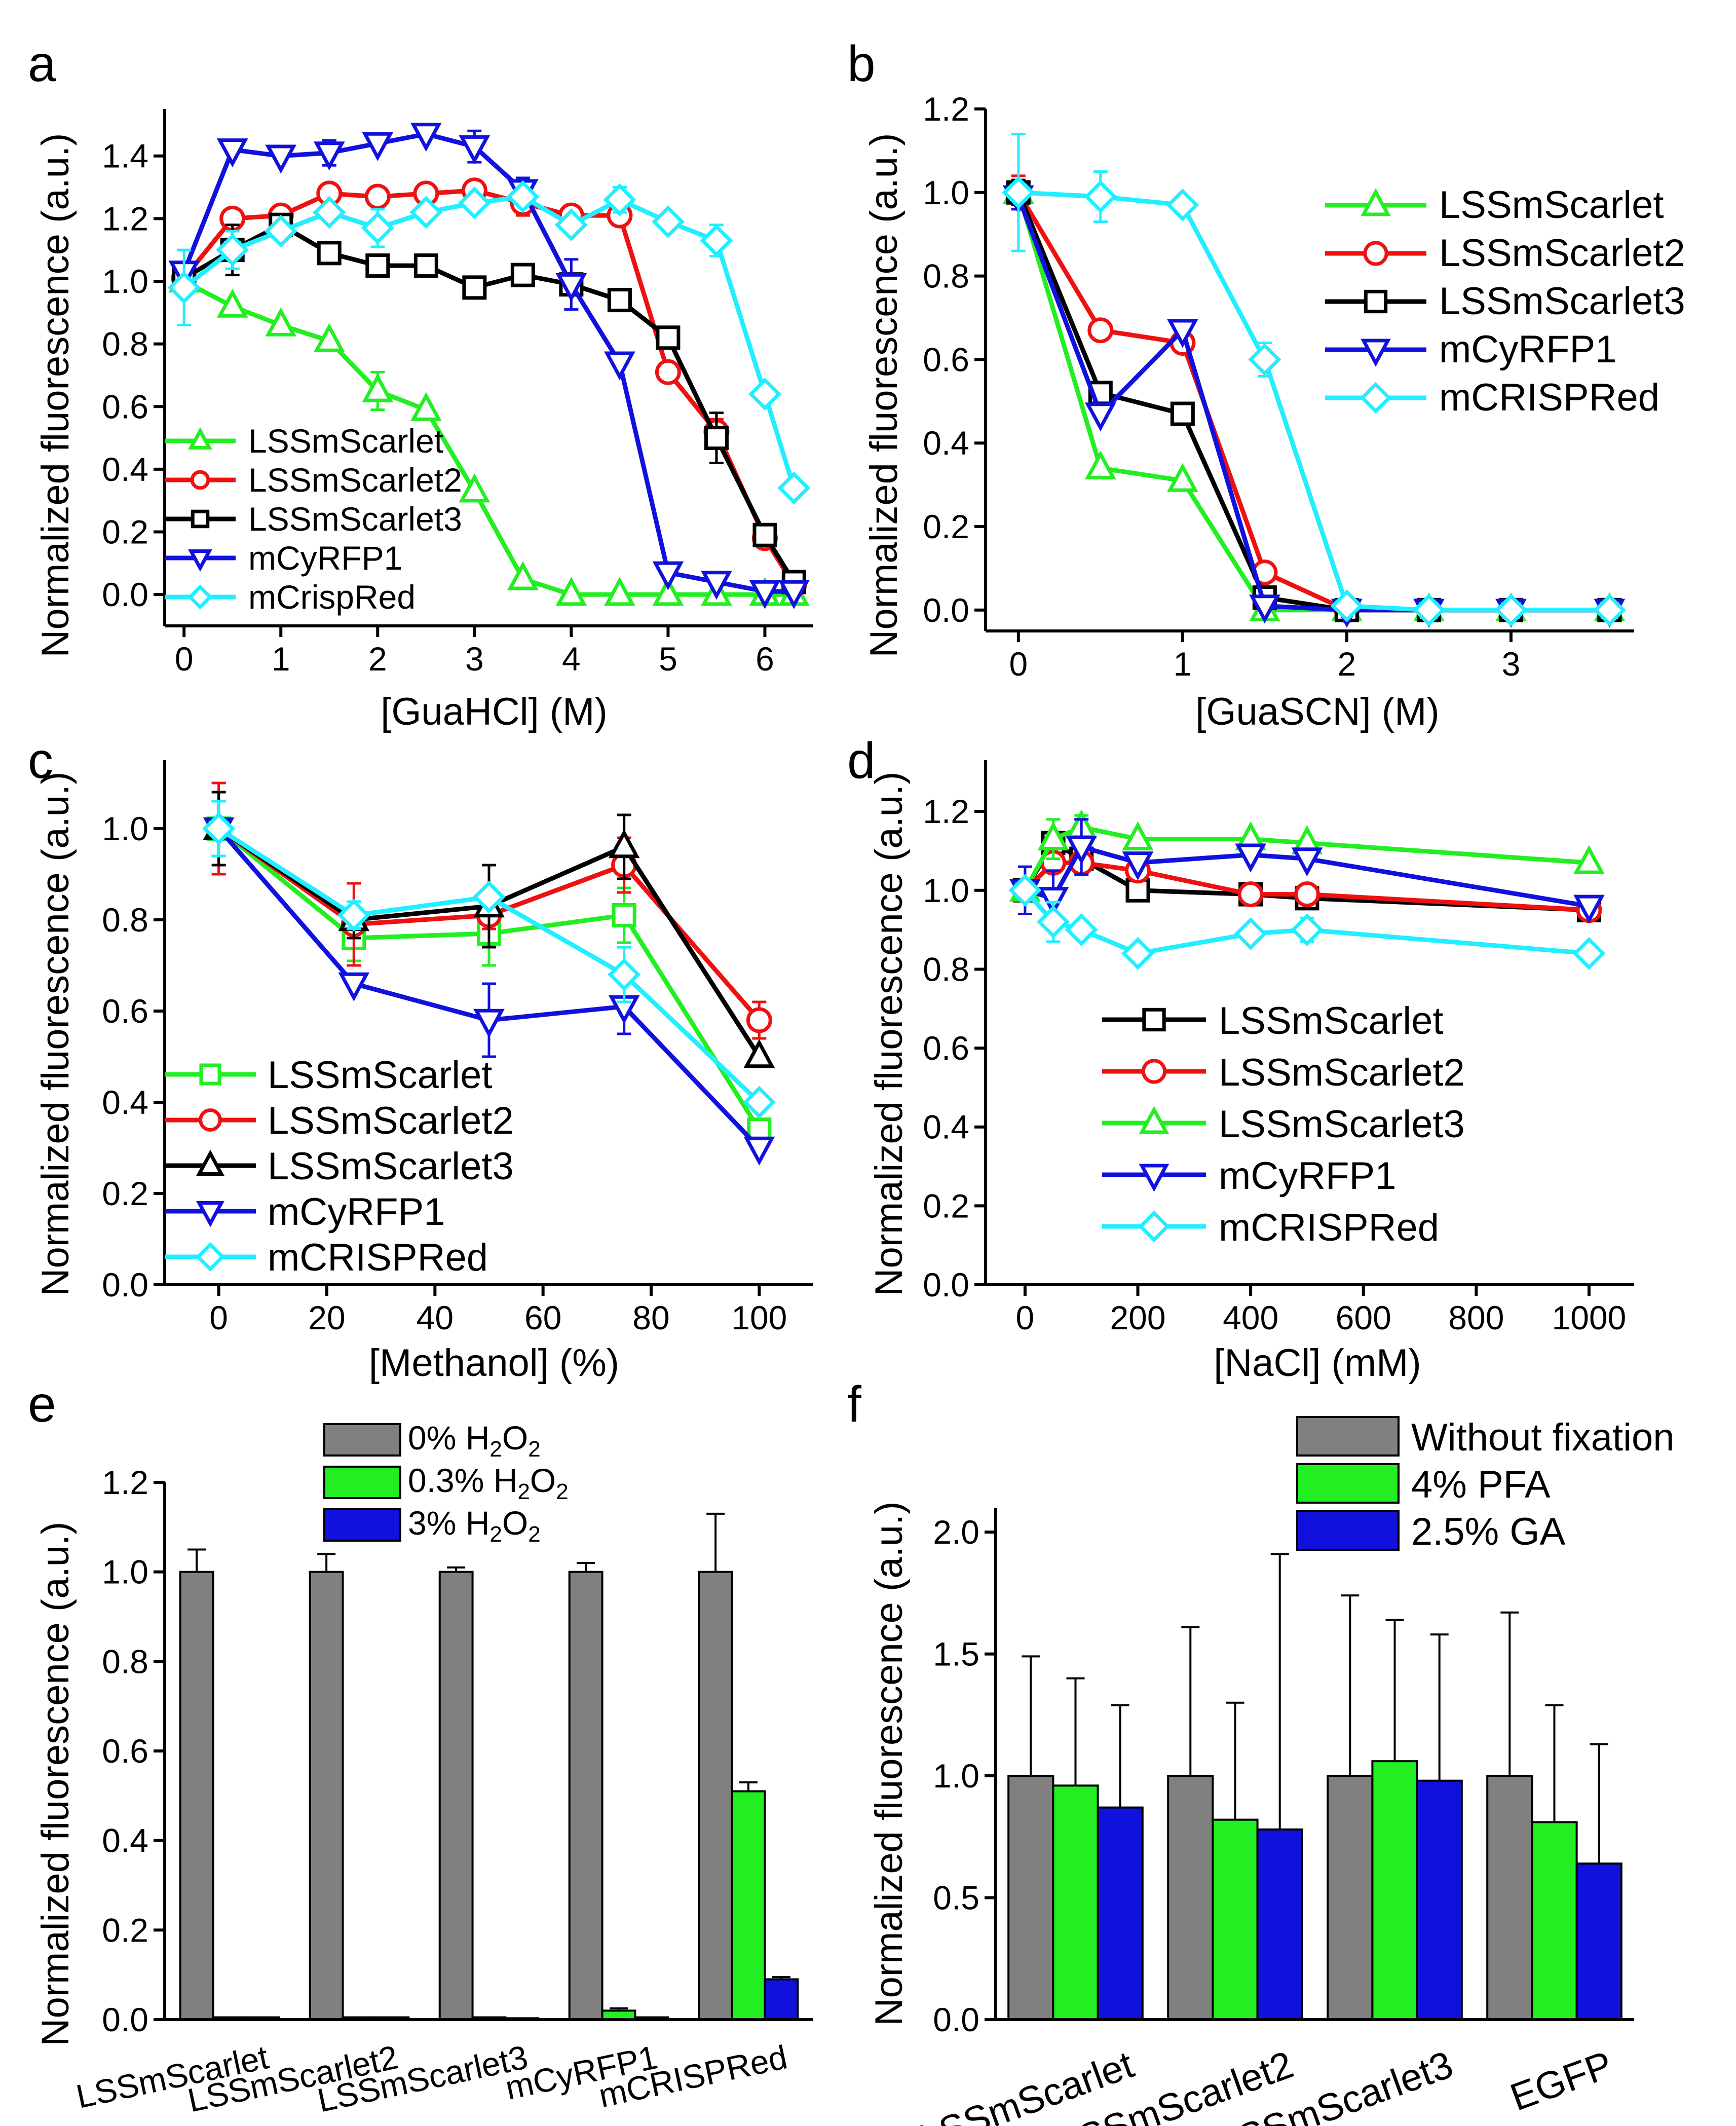 The width and height of the screenshot is (1736, 2126). What do you see at coordinates (956, 1776) in the screenshot?
I see `panel-f-ytick-label: 1.0` at bounding box center [956, 1776].